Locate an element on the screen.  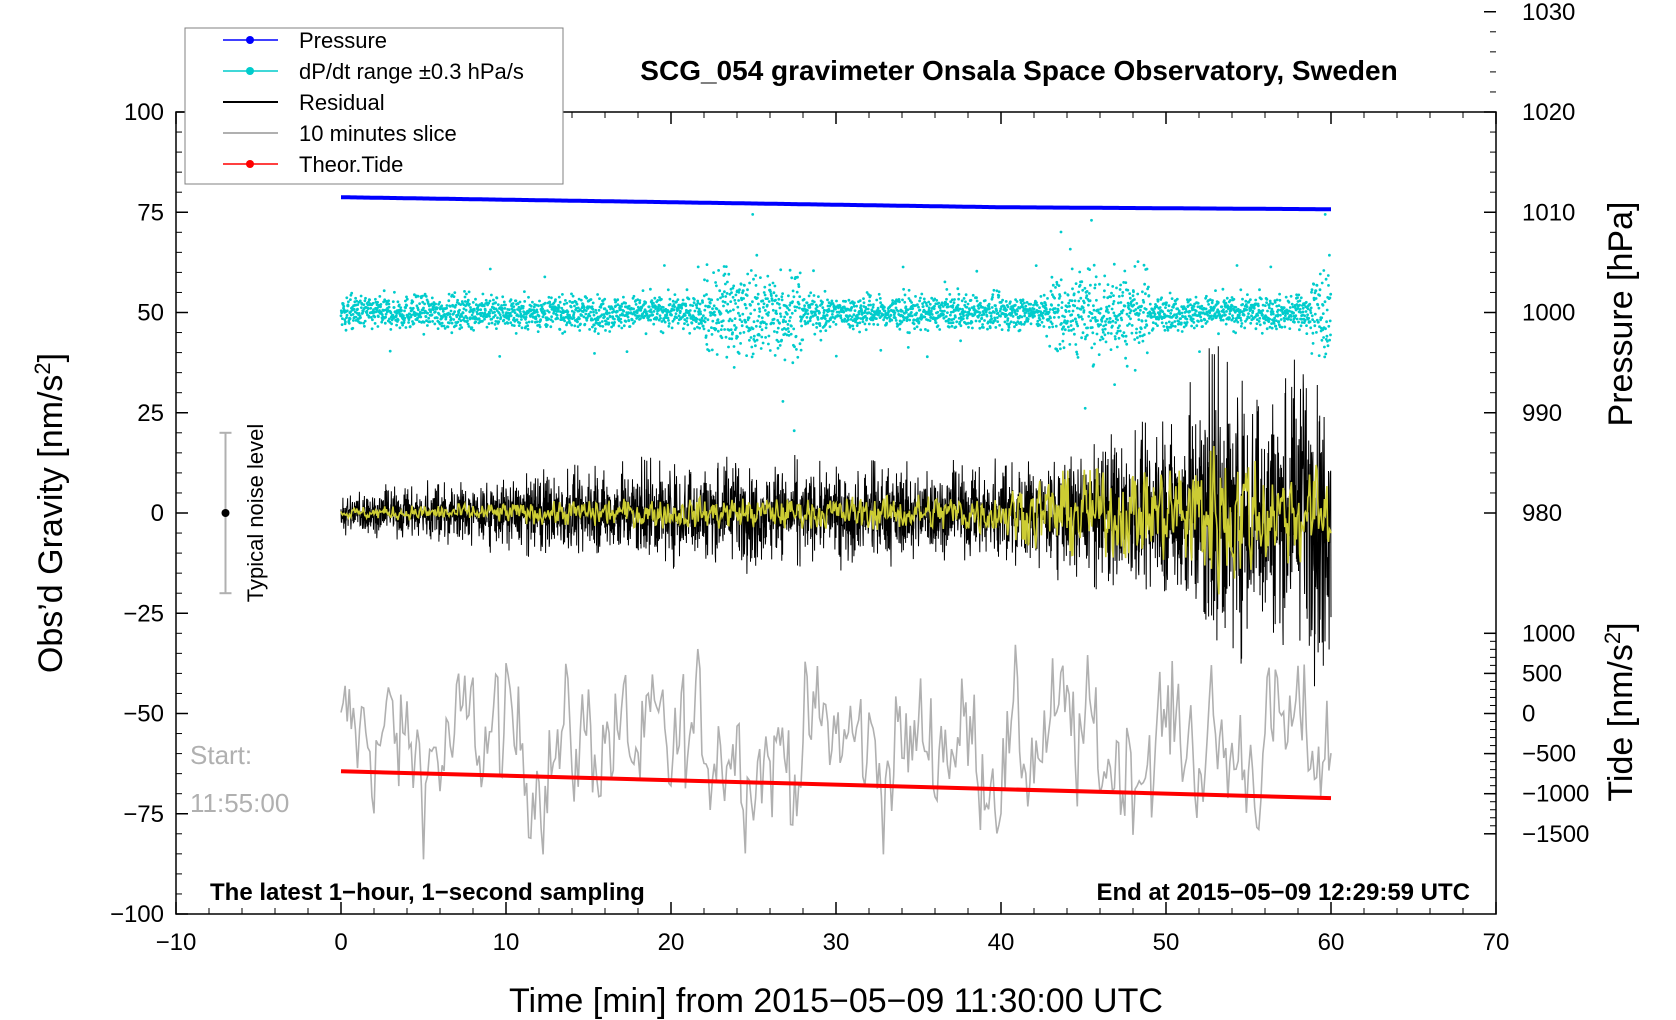
y-tick-label-gravity: 50 is located at coordinates (150, 313).